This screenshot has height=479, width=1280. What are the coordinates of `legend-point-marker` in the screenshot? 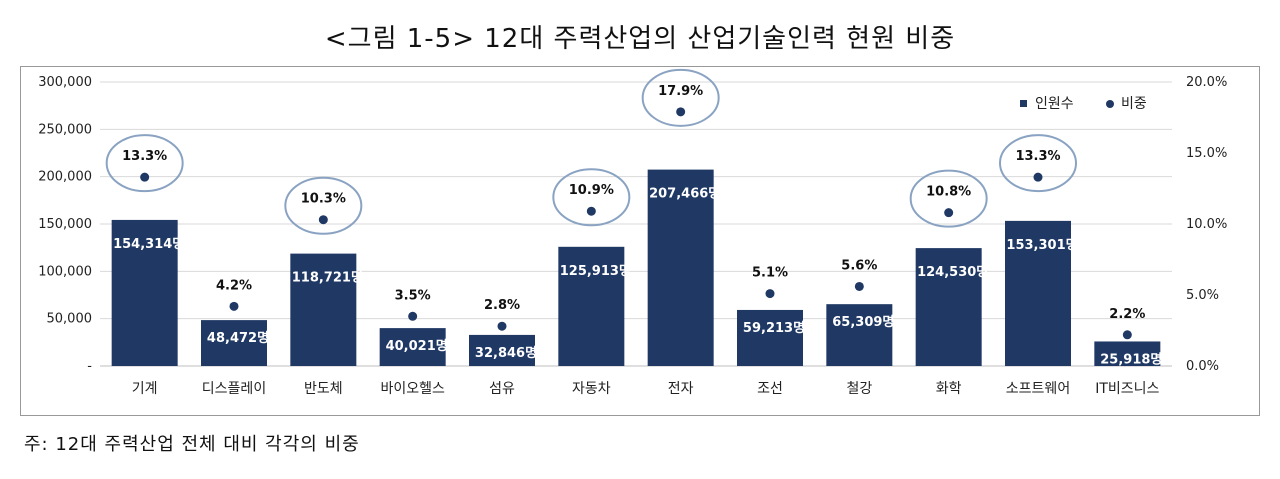 It's located at (1110, 104).